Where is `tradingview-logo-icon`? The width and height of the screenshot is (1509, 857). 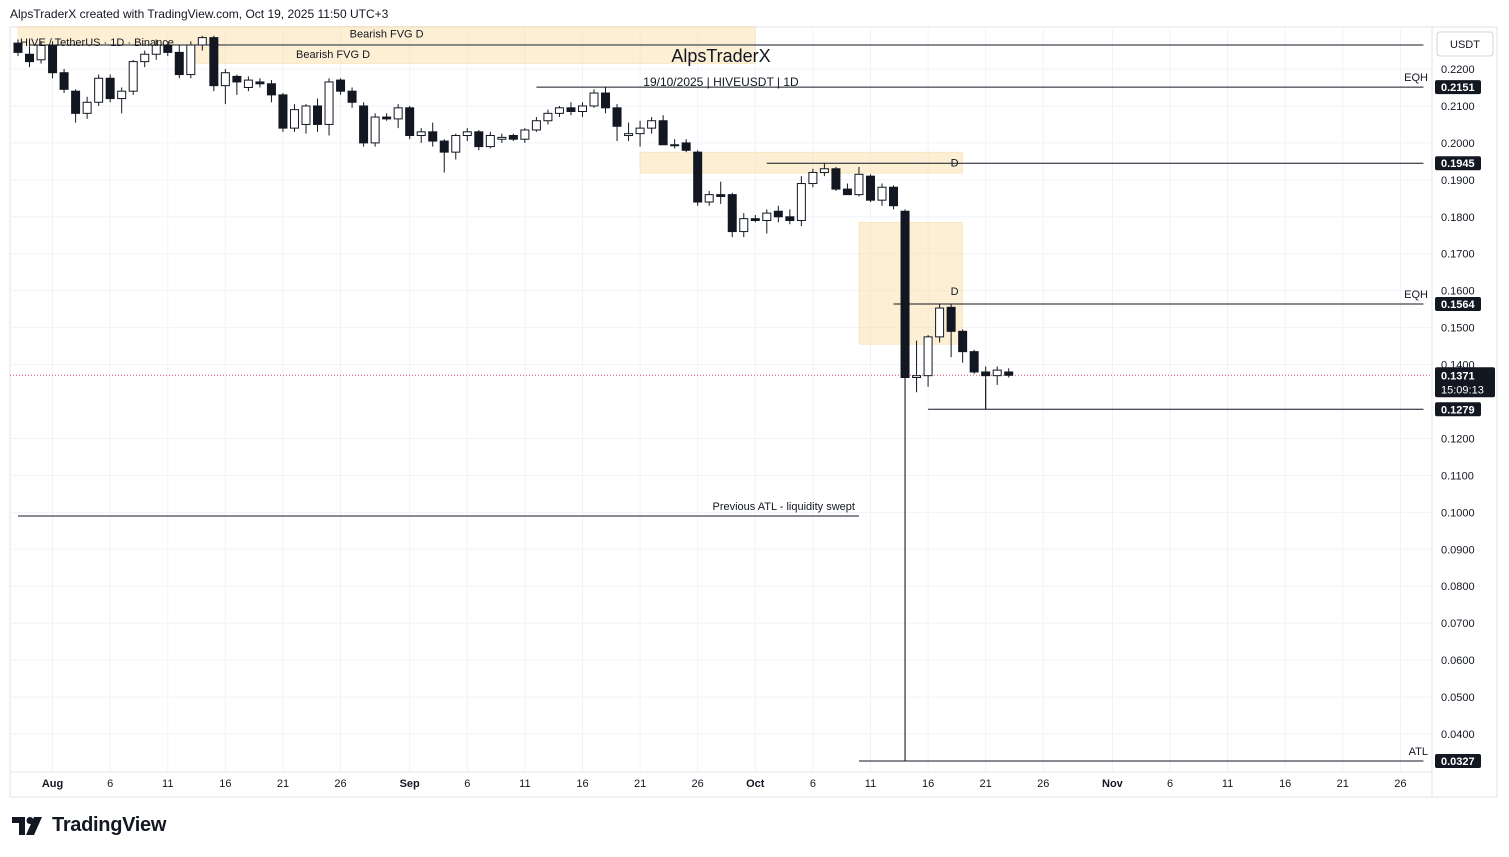
tradingview-logo-icon is located at coordinates (27, 825).